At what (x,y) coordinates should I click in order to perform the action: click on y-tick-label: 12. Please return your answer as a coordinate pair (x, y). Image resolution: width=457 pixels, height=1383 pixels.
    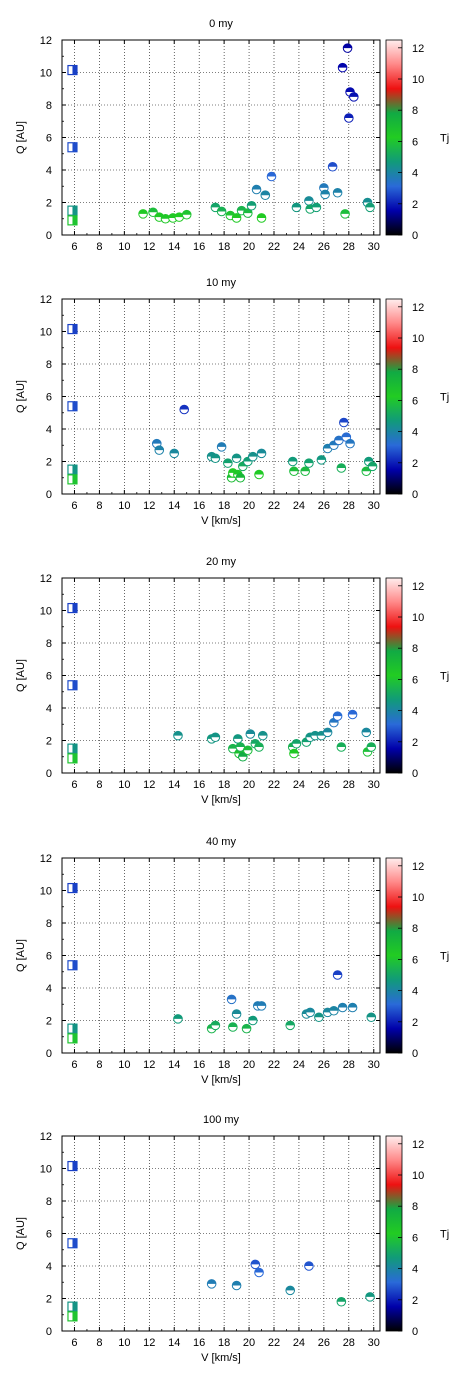
    Looking at the image, I should click on (46, 1137).